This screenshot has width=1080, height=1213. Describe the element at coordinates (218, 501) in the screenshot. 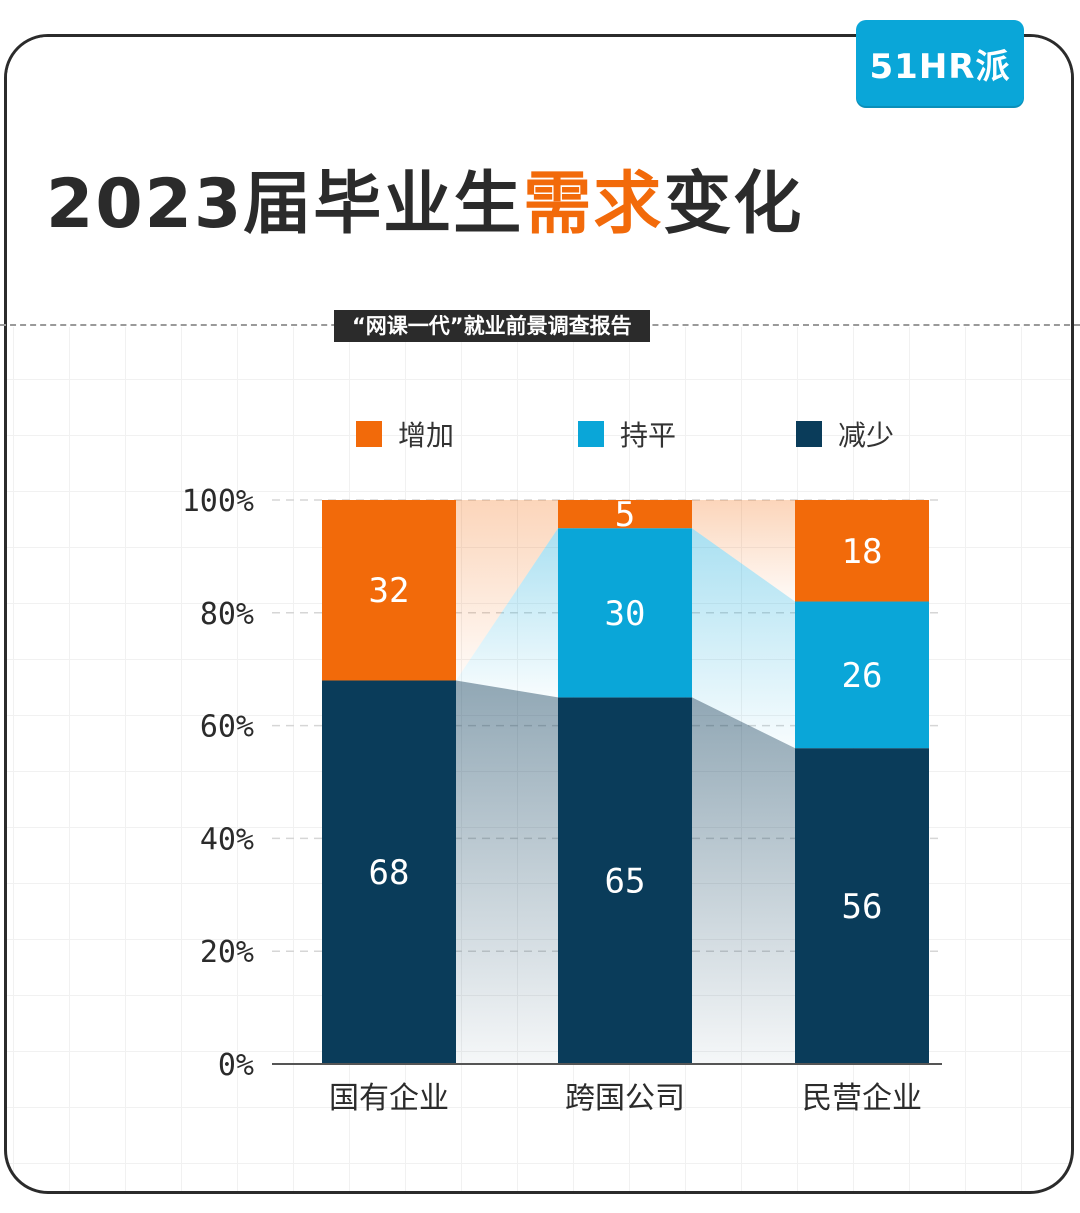

I see `y-tick-label: 100%` at that location.